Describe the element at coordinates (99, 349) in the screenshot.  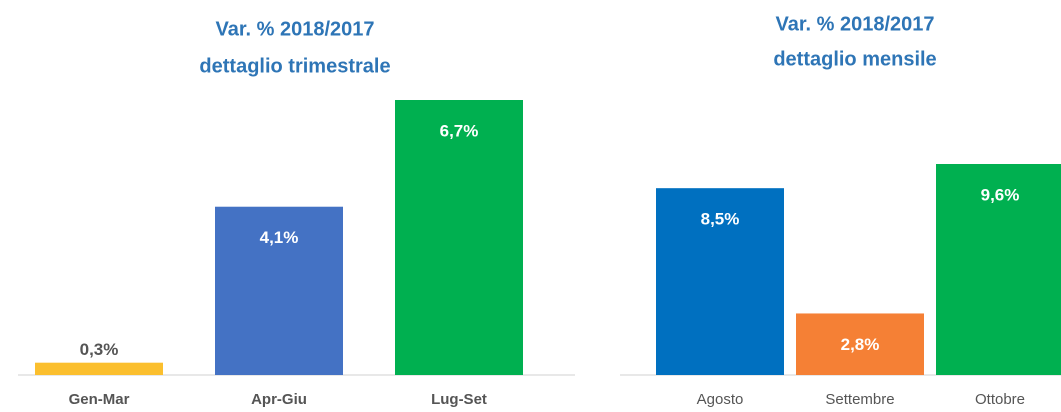
I see `value-label: 0,3%` at that location.